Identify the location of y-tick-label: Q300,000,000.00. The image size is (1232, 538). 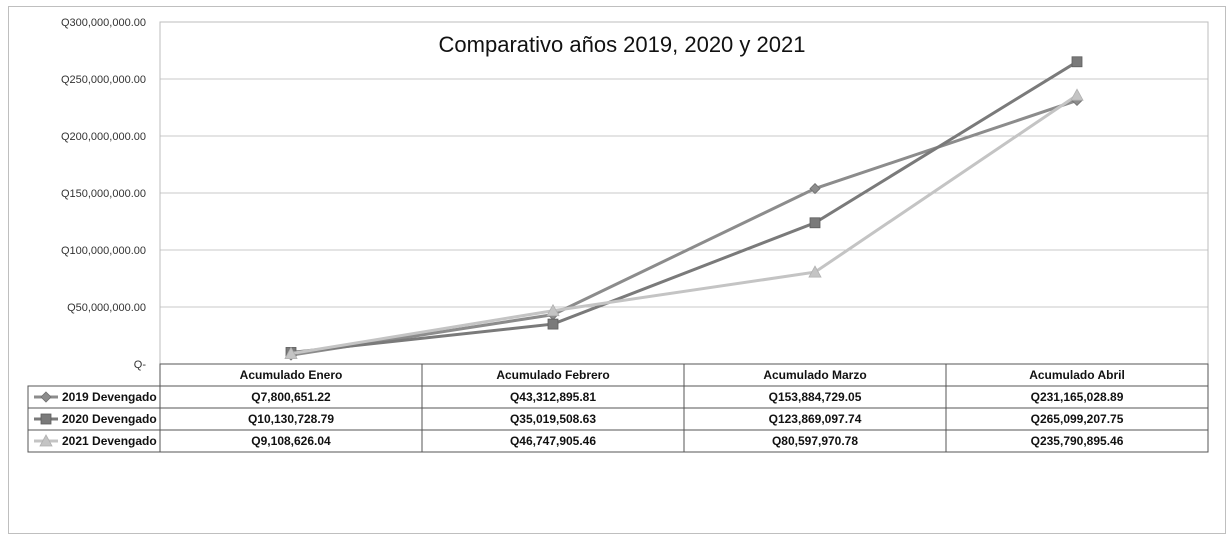
(103, 23).